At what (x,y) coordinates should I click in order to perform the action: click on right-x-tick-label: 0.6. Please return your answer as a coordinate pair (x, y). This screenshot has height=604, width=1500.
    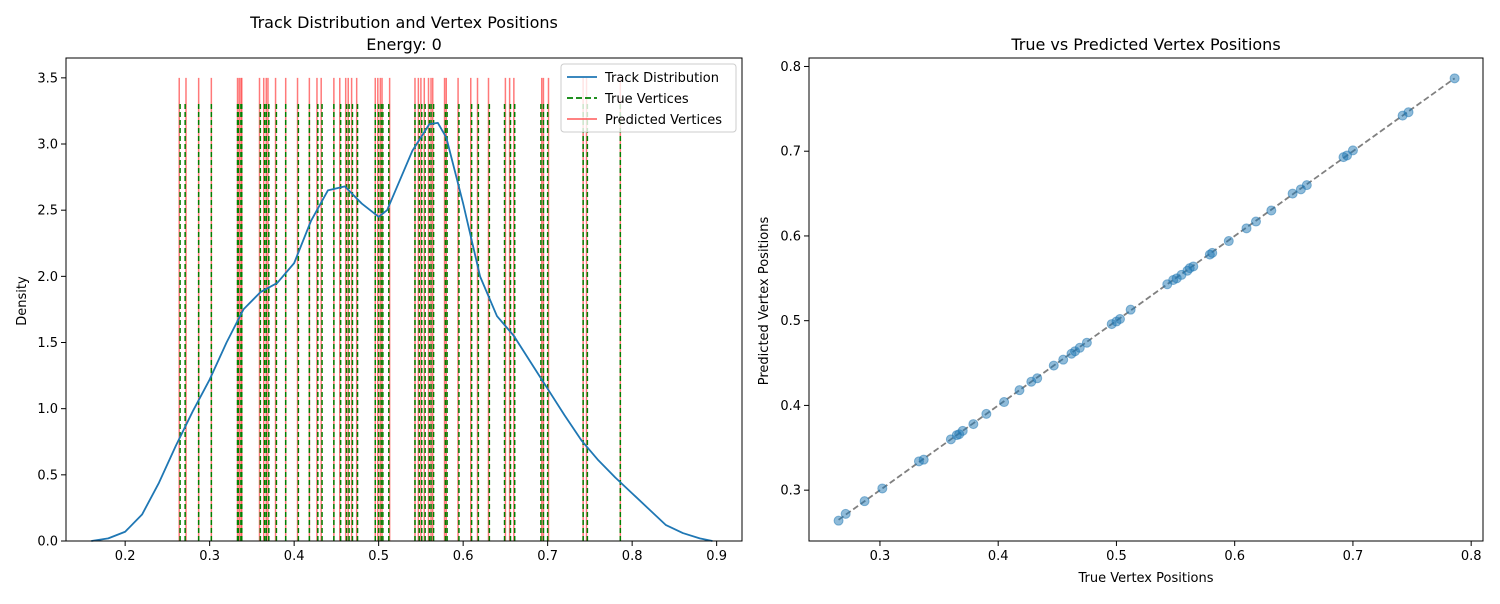
    Looking at the image, I should click on (1234, 556).